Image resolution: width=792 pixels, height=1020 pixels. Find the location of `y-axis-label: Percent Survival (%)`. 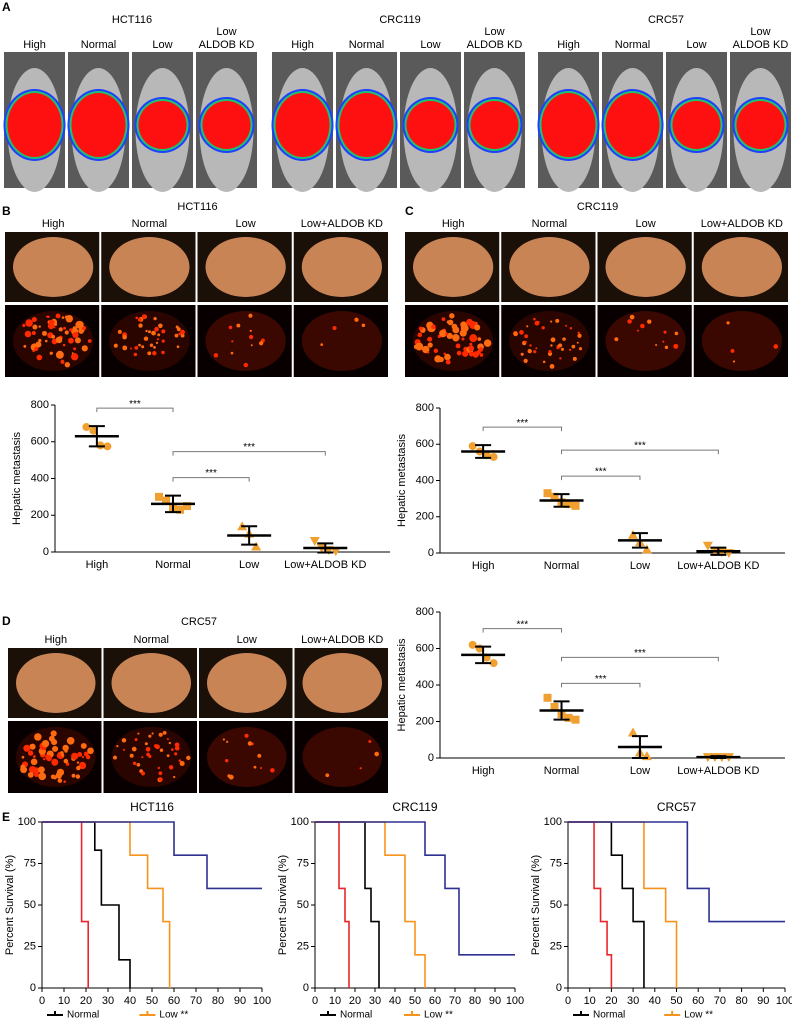

y-axis-label: Percent Survival (%) is located at coordinates (283, 905).